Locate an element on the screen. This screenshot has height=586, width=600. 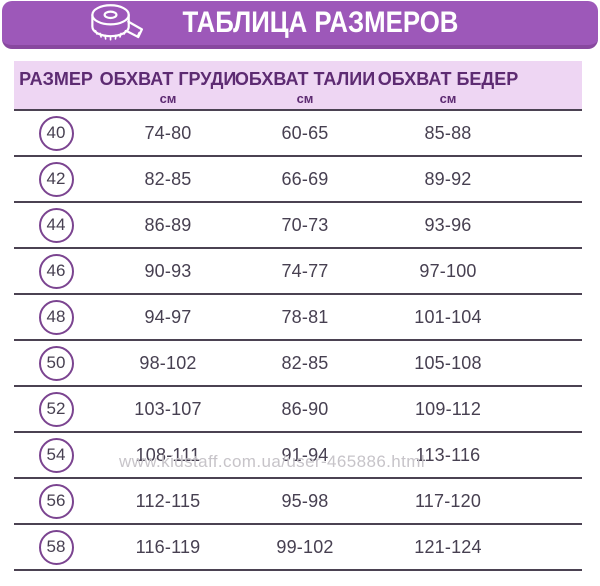
waist-value: 74-77 is located at coordinates (305, 270).